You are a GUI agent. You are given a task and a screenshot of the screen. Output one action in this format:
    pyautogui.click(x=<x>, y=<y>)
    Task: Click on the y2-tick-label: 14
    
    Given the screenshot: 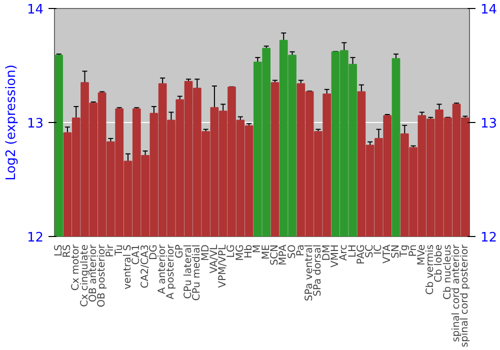 What is the action you would take?
    pyautogui.click(x=489, y=10)
    